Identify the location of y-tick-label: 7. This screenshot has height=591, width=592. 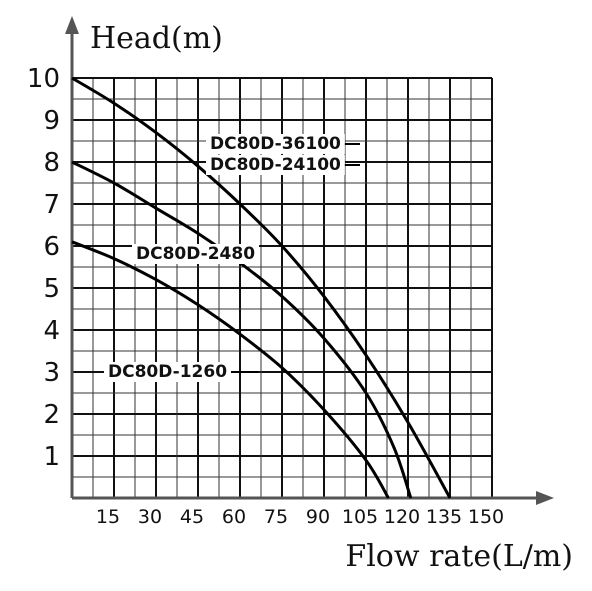
(51, 205).